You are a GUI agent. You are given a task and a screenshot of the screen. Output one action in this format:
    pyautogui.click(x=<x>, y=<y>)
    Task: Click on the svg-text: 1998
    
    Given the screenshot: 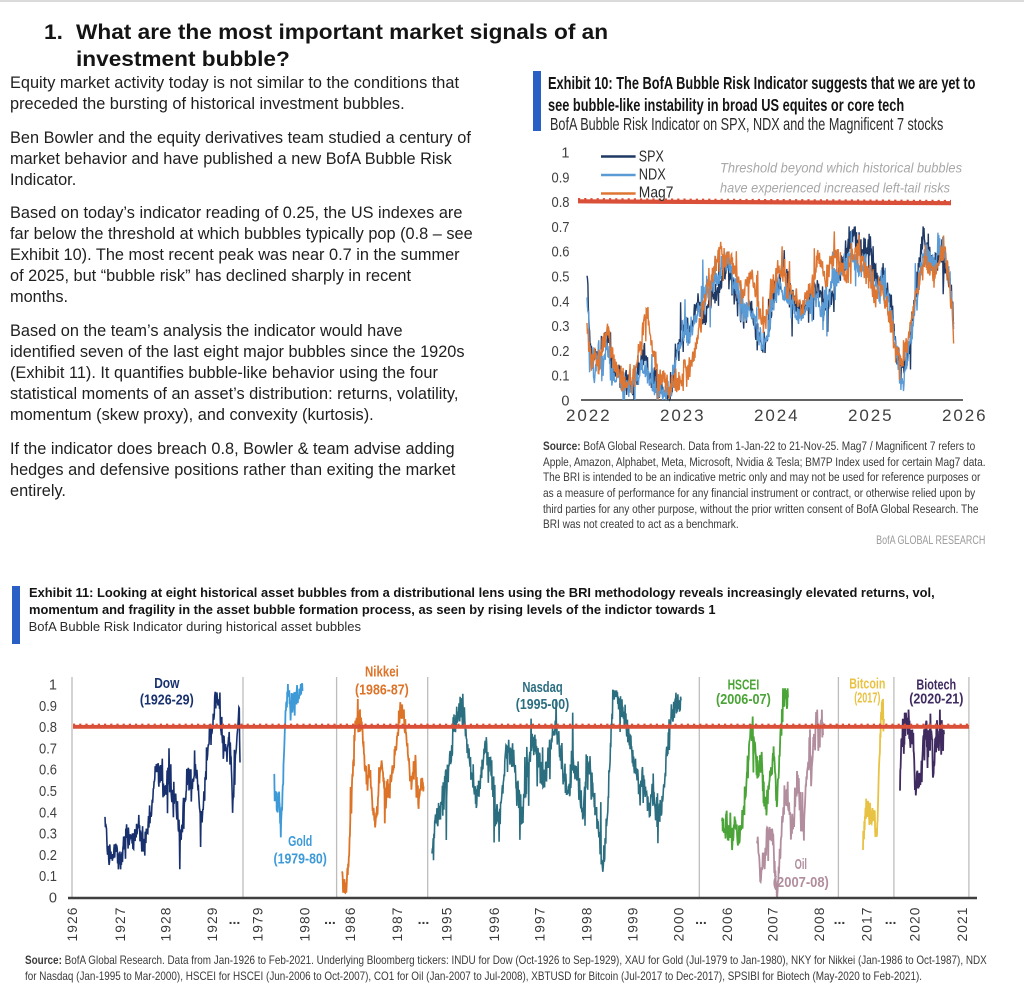 What is the action you would take?
    pyautogui.click(x=587, y=924)
    